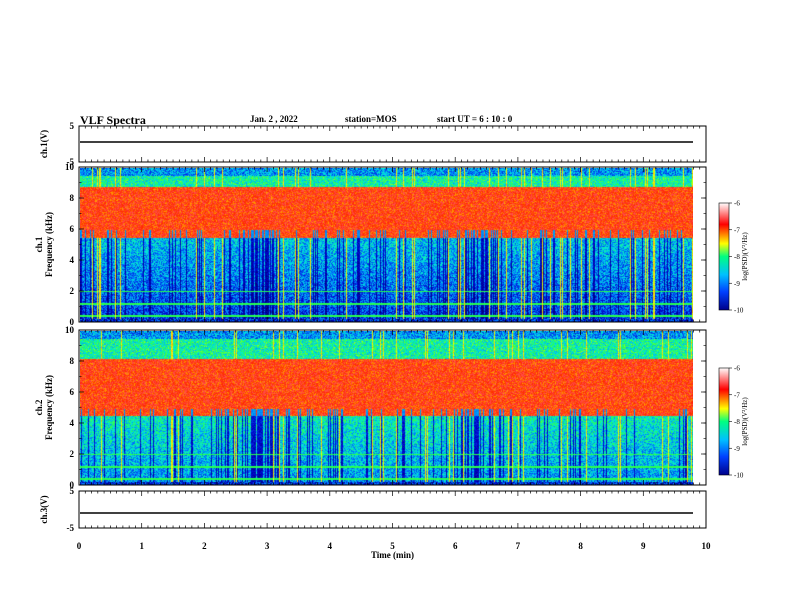 The width and height of the screenshot is (792, 612). What do you see at coordinates (455, 546) in the screenshot?
I see `x-tick-label: 6` at bounding box center [455, 546].